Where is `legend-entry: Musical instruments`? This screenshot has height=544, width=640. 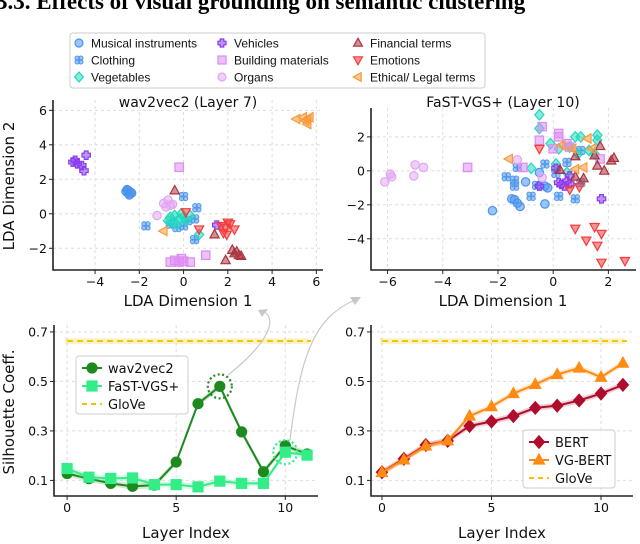
legend-entry: Musical instruments is located at coordinates (135, 44).